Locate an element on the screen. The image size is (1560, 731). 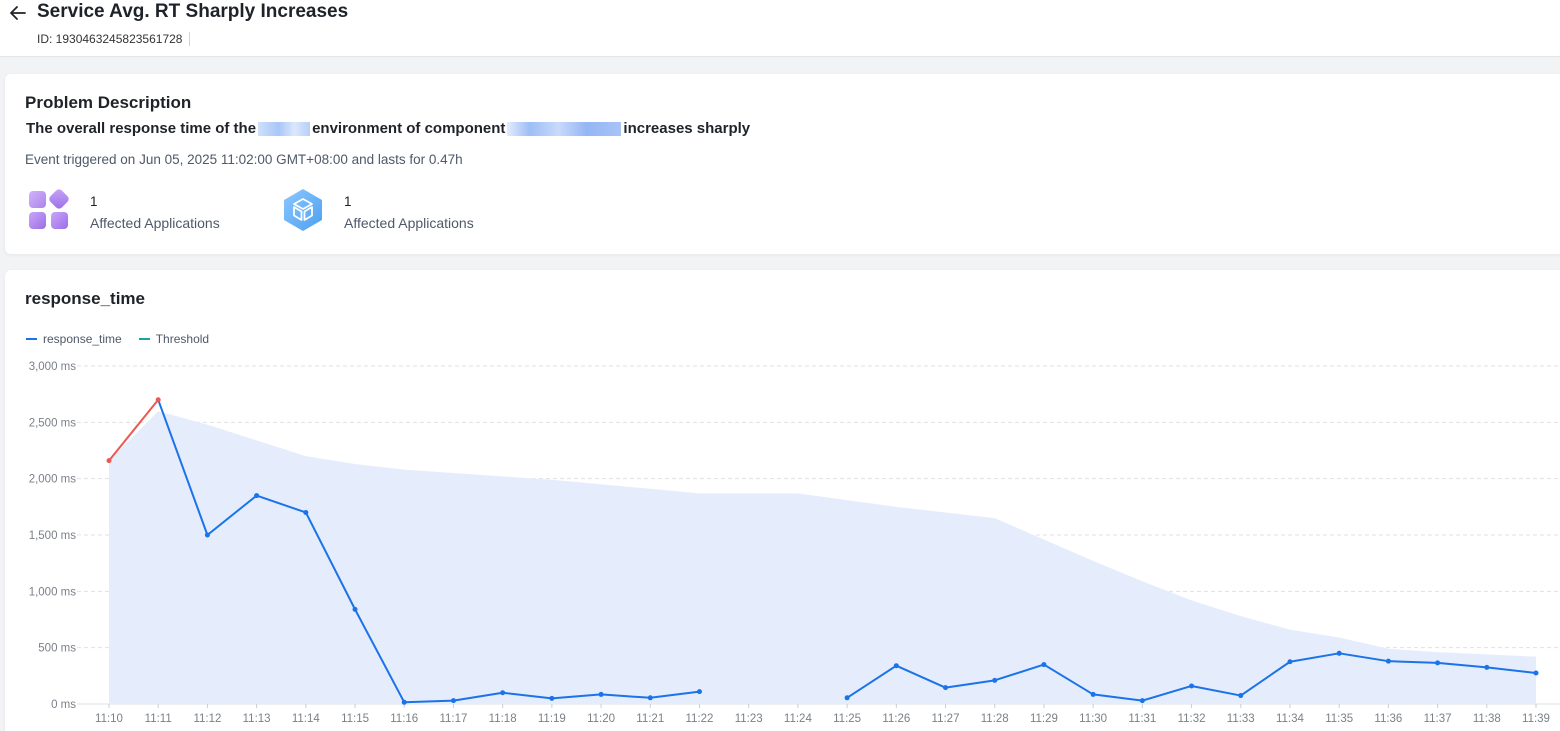
chart-legend: response_time Threshold is located at coordinates (126, 339).